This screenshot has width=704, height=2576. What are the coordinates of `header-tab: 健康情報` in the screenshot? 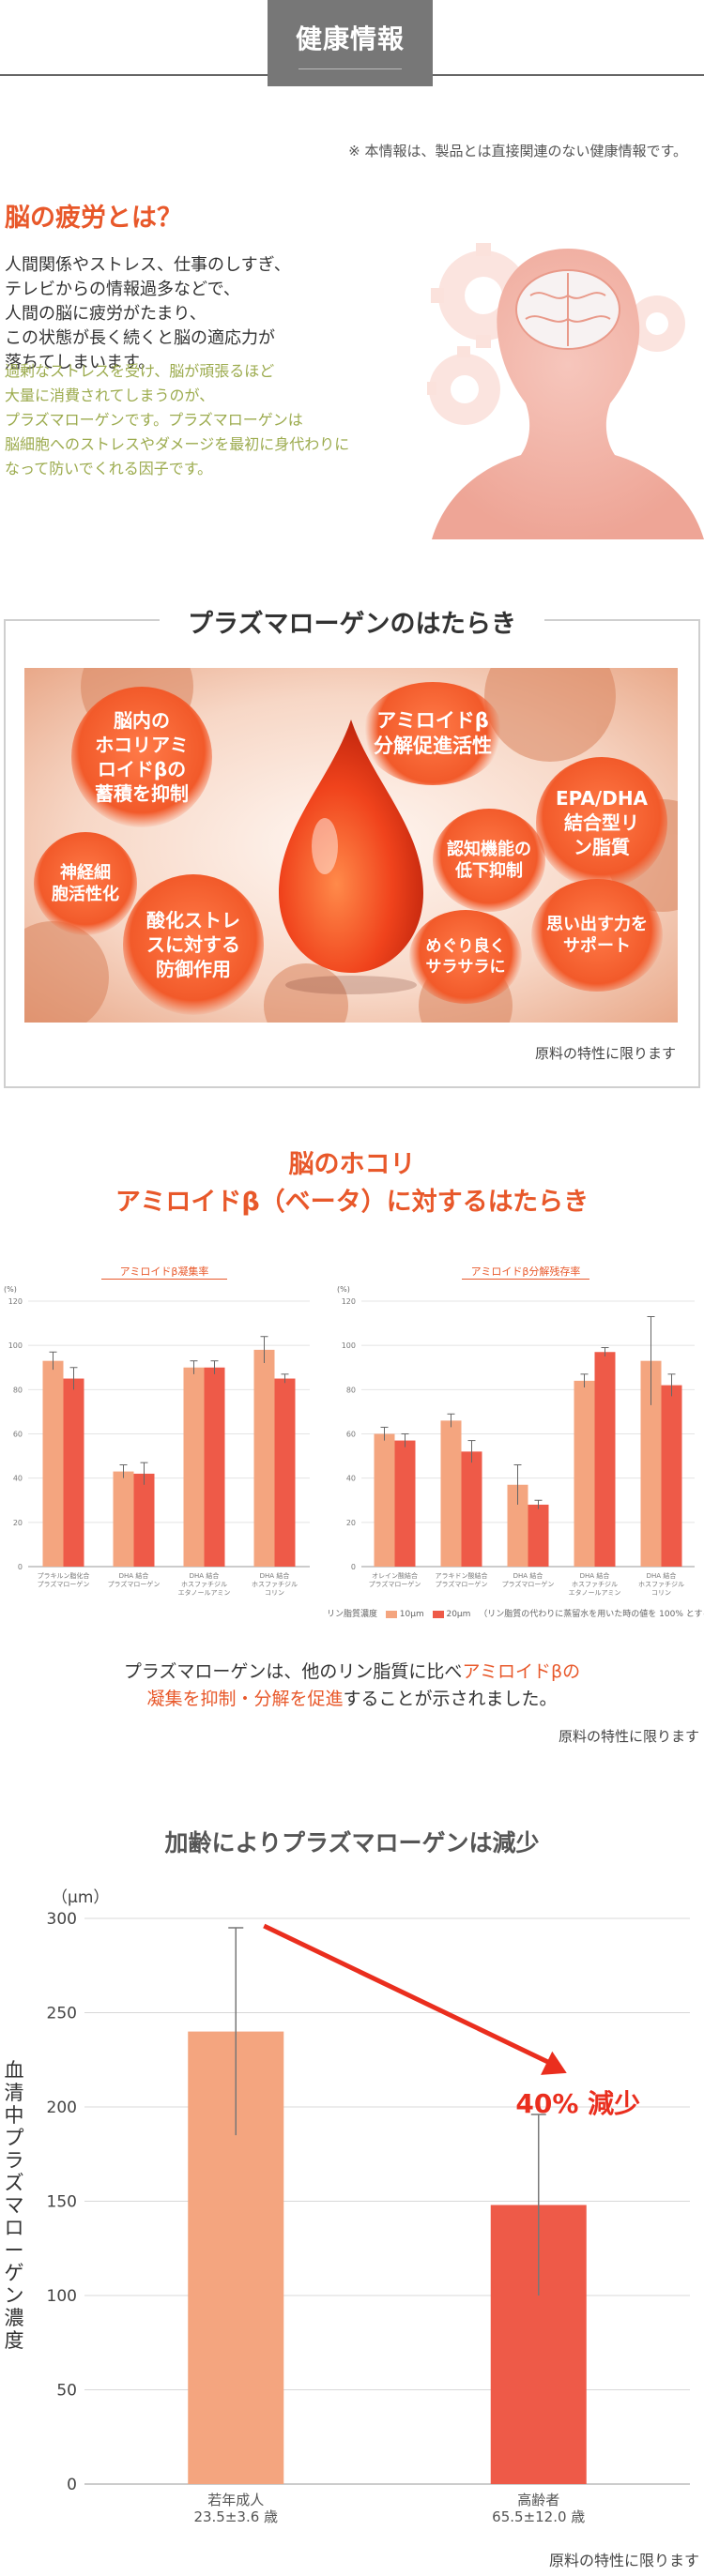 It's located at (351, 43).